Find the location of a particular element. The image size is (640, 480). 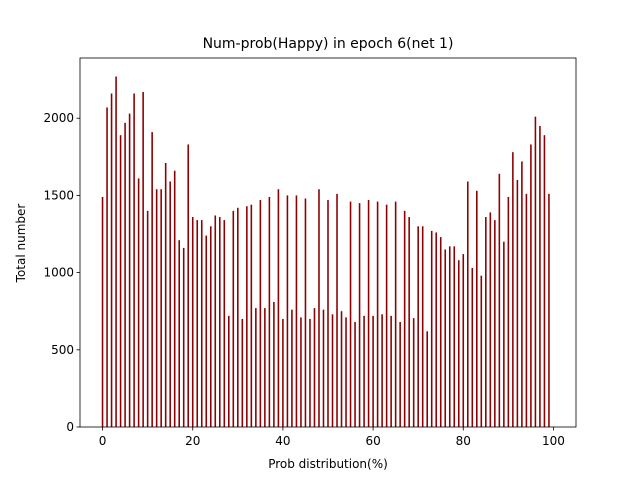

chart-title: Num-prob(Happy) in epoch 6(net 1) is located at coordinates (328, 44).